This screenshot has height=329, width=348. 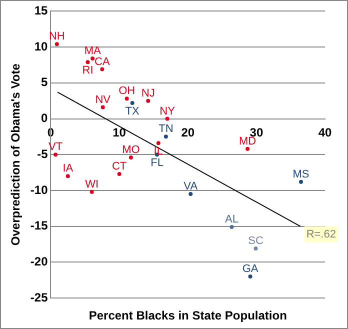 I want to click on series-label: WI, so click(x=92, y=184).